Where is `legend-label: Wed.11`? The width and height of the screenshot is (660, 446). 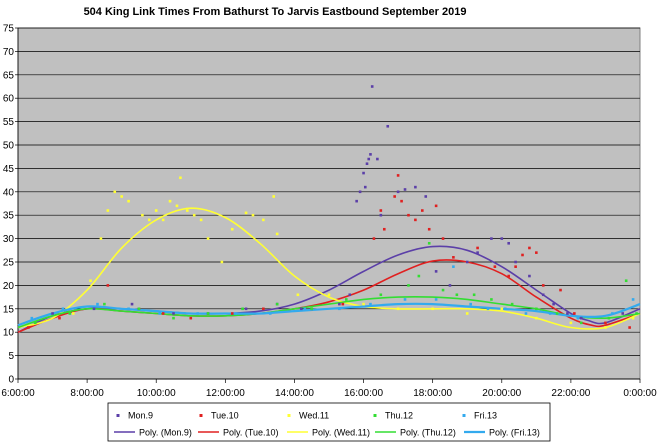 legend-label: Wed.11 is located at coordinates (314, 416).